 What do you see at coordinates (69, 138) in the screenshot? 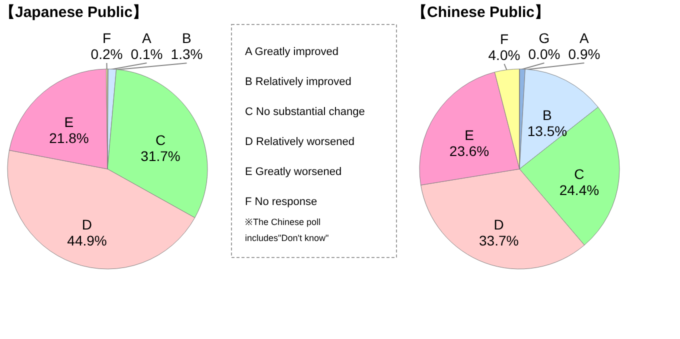
I see `data-label: 21.8%` at bounding box center [69, 138].